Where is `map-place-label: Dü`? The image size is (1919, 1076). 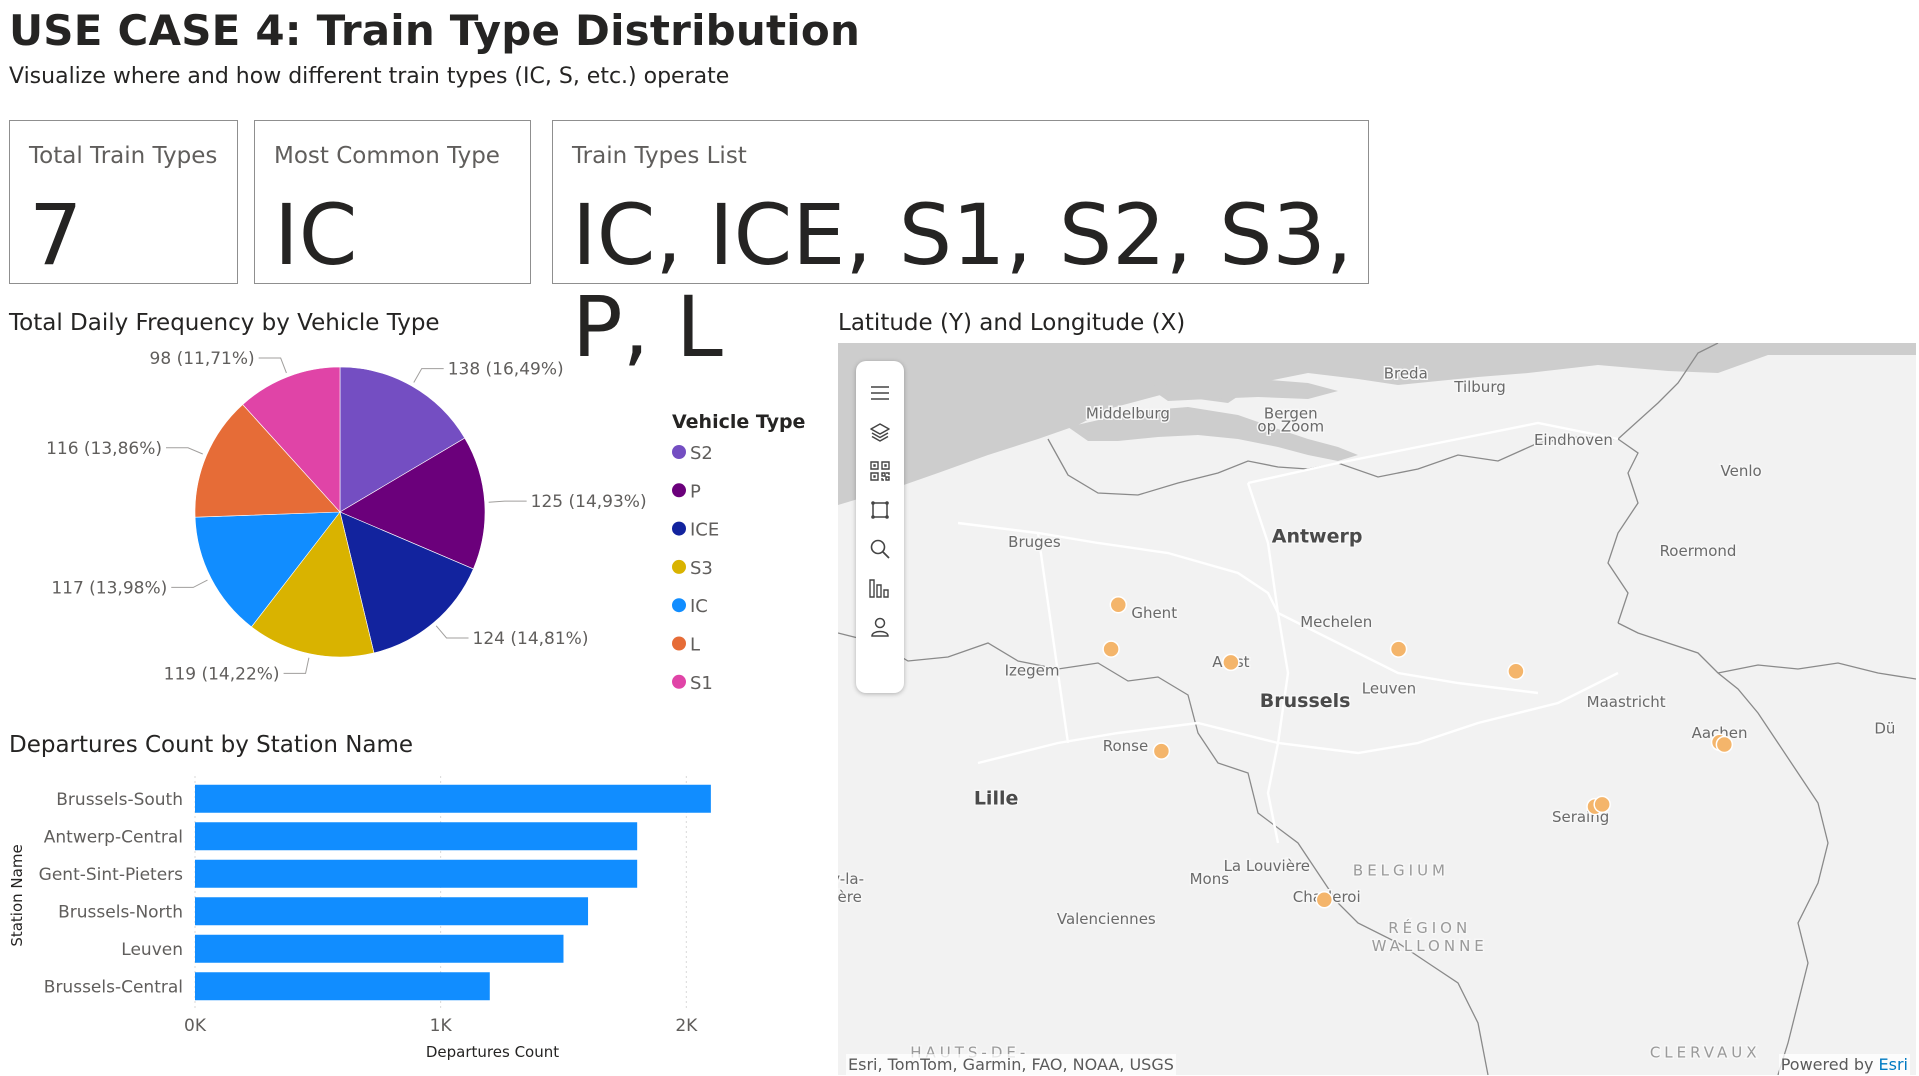 map-place-label: Dü is located at coordinates (1884, 728).